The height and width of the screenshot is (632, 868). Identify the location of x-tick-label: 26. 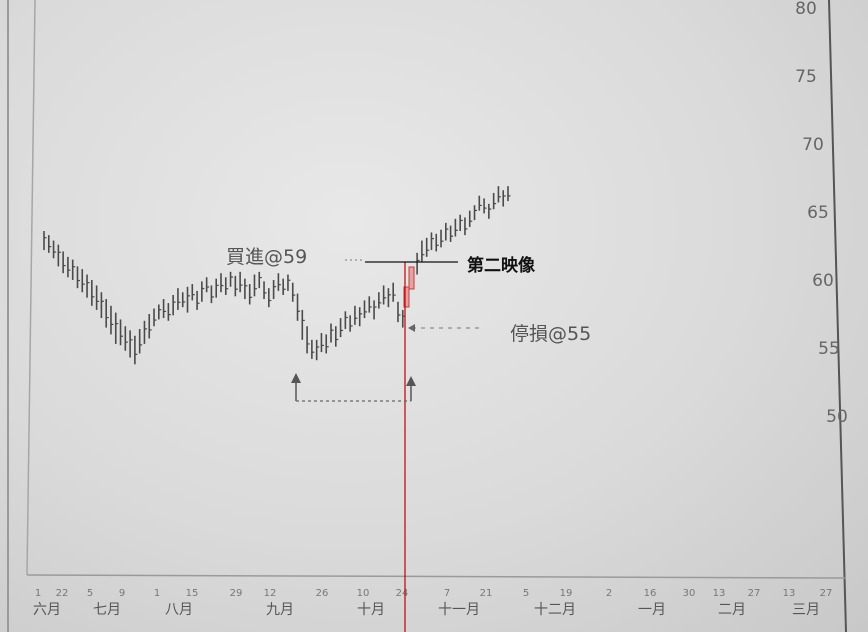
(322, 593).